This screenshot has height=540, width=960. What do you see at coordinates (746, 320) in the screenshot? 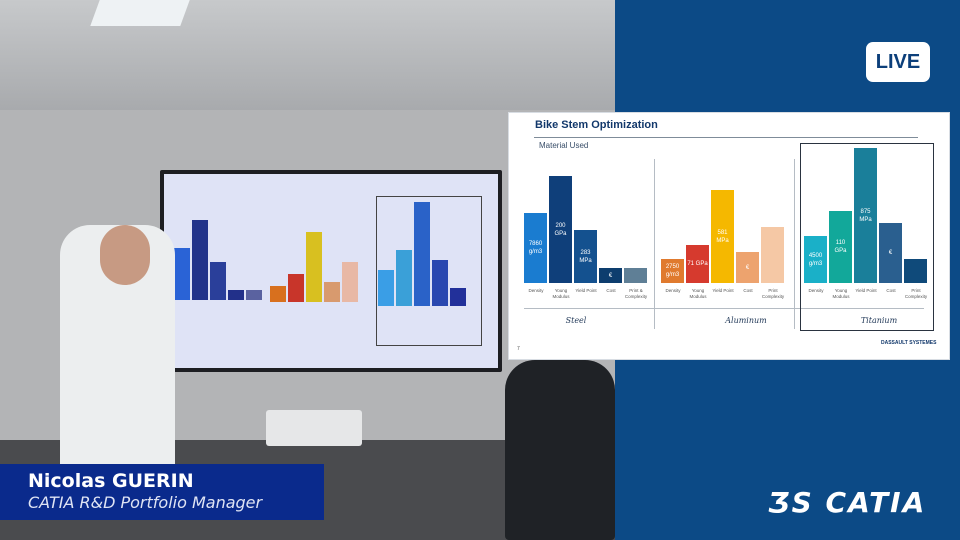
I see `group-label-aluminum: Aluminum` at bounding box center [746, 320].